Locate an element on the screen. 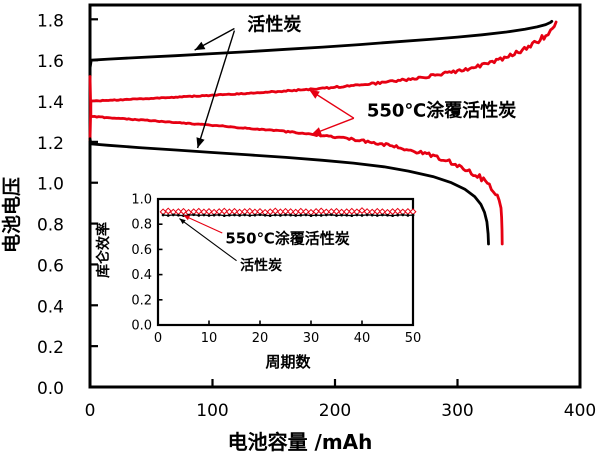 The width and height of the screenshot is (600, 462). inset-y-tick-label: 0.6 is located at coordinates (141, 250).